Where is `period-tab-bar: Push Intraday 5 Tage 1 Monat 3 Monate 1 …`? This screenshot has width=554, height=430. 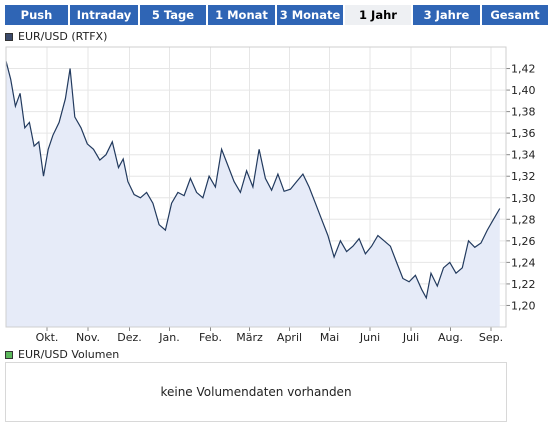
period-tab-bar: Push Intraday 5 Tage 1 Monat 3 Monate 1 … is located at coordinates (277, 13).